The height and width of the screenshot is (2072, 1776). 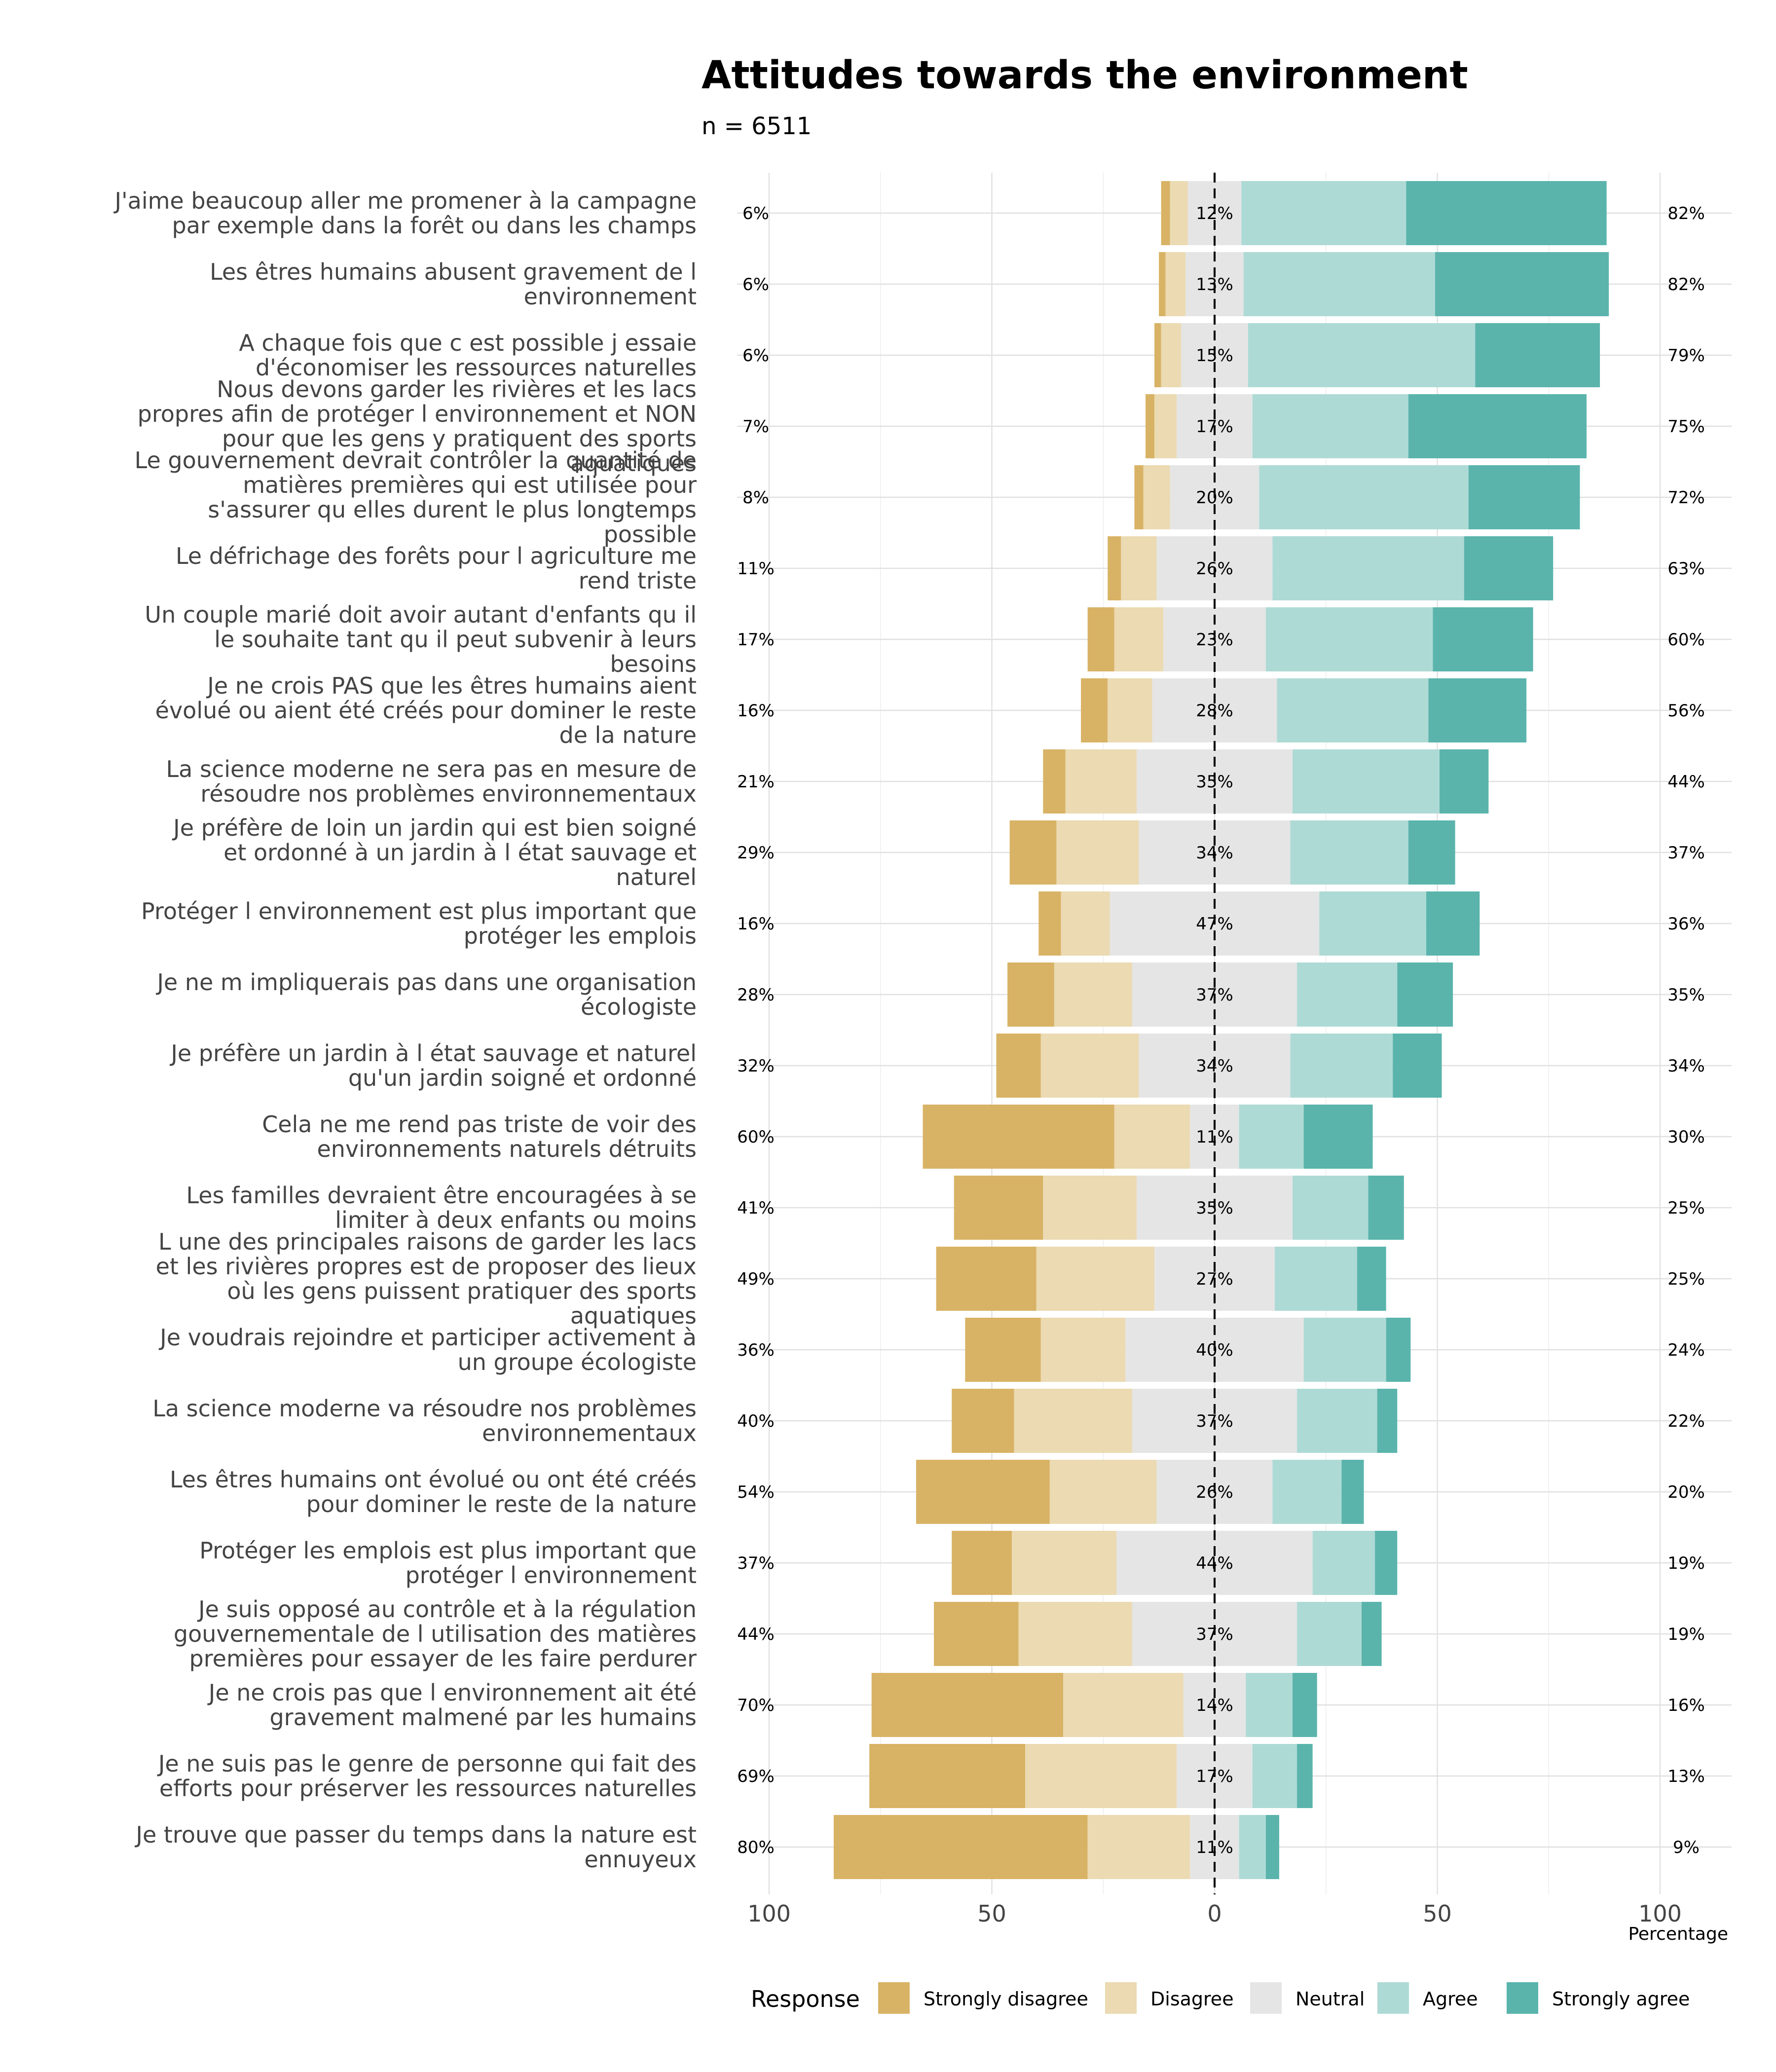 What do you see at coordinates (1438, 1914) in the screenshot?
I see `x-tick-label: 50` at bounding box center [1438, 1914].